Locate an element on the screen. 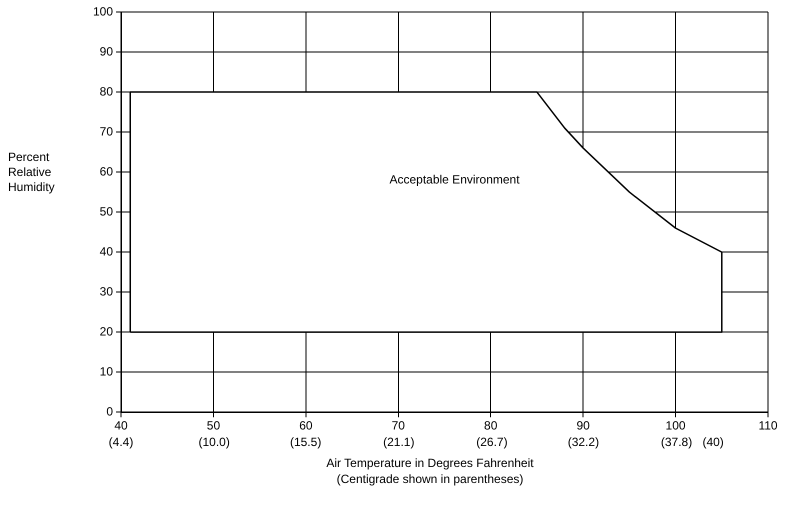 The width and height of the screenshot is (788, 508). x2-tick-label: (21.1) is located at coordinates (398, 442).